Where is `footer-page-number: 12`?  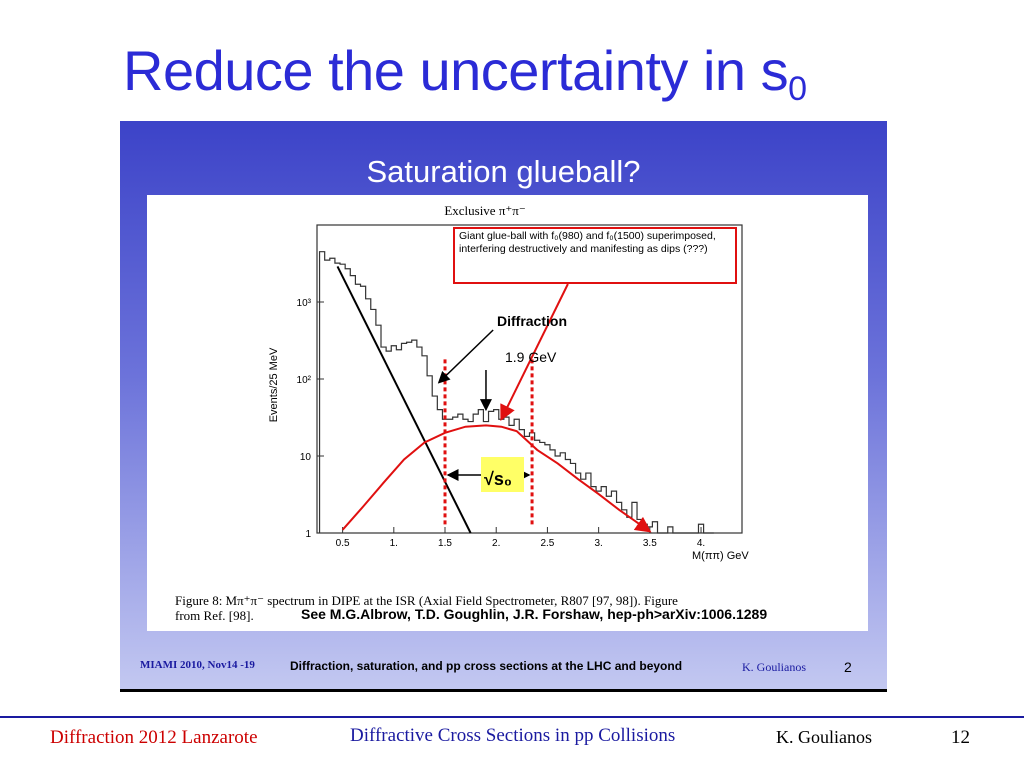
footer-page-number: 12 is located at coordinates (960, 737).